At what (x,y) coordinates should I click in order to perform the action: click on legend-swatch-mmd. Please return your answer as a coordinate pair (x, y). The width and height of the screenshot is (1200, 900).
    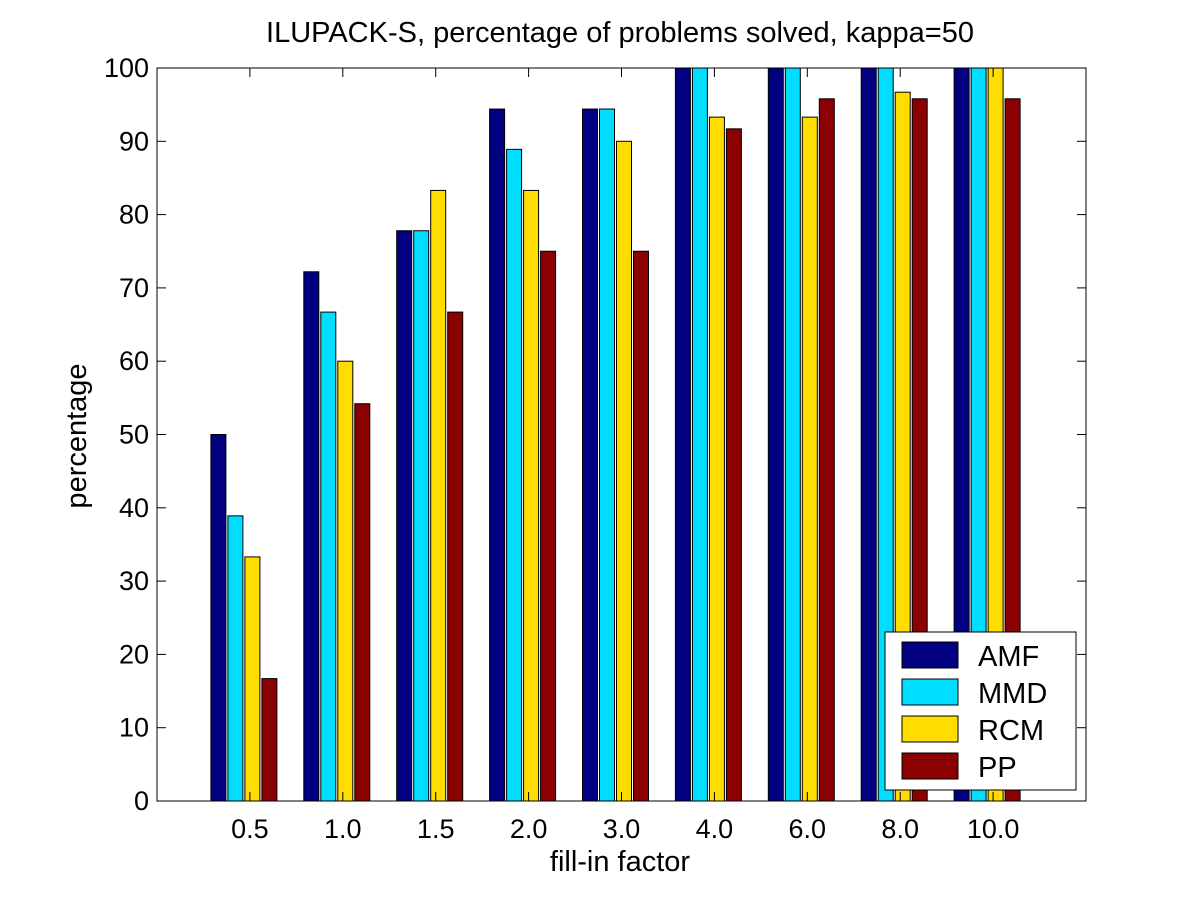
    Looking at the image, I should click on (930, 692).